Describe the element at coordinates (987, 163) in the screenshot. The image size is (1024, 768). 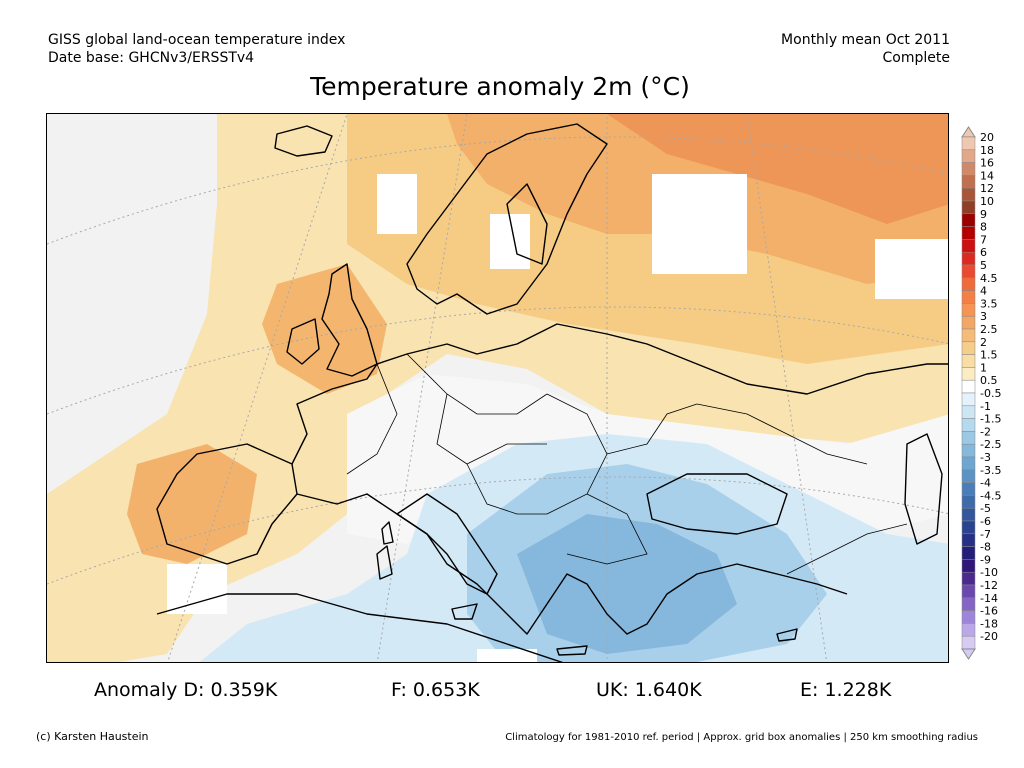
I see `legend-tick-label: 16` at that location.